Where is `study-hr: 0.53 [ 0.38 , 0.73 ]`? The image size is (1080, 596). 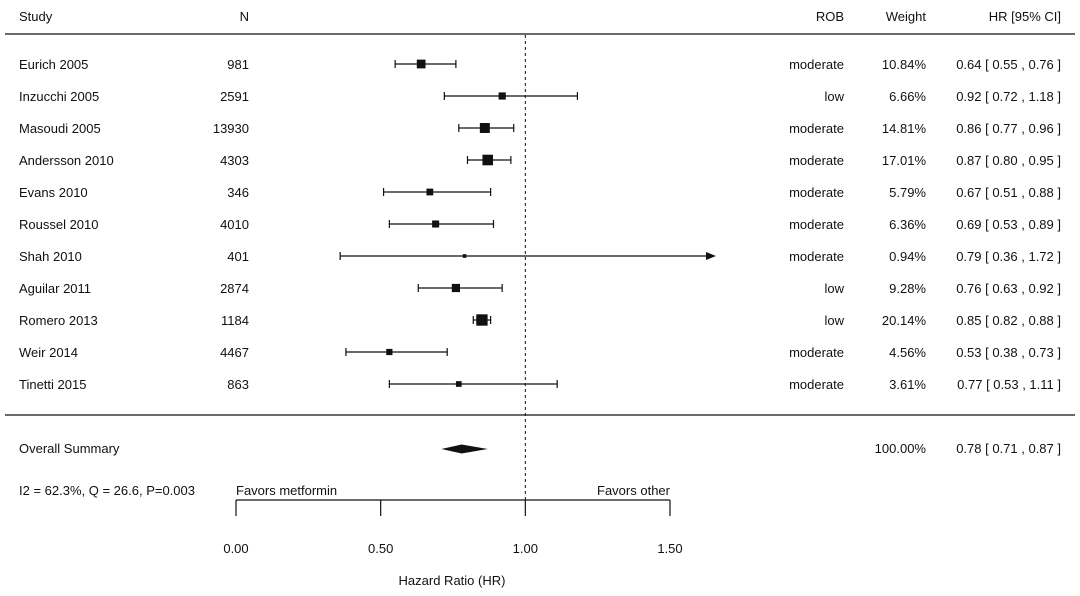
study-hr: 0.53 [ 0.38 , 0.73 ] is located at coordinates (1008, 352).